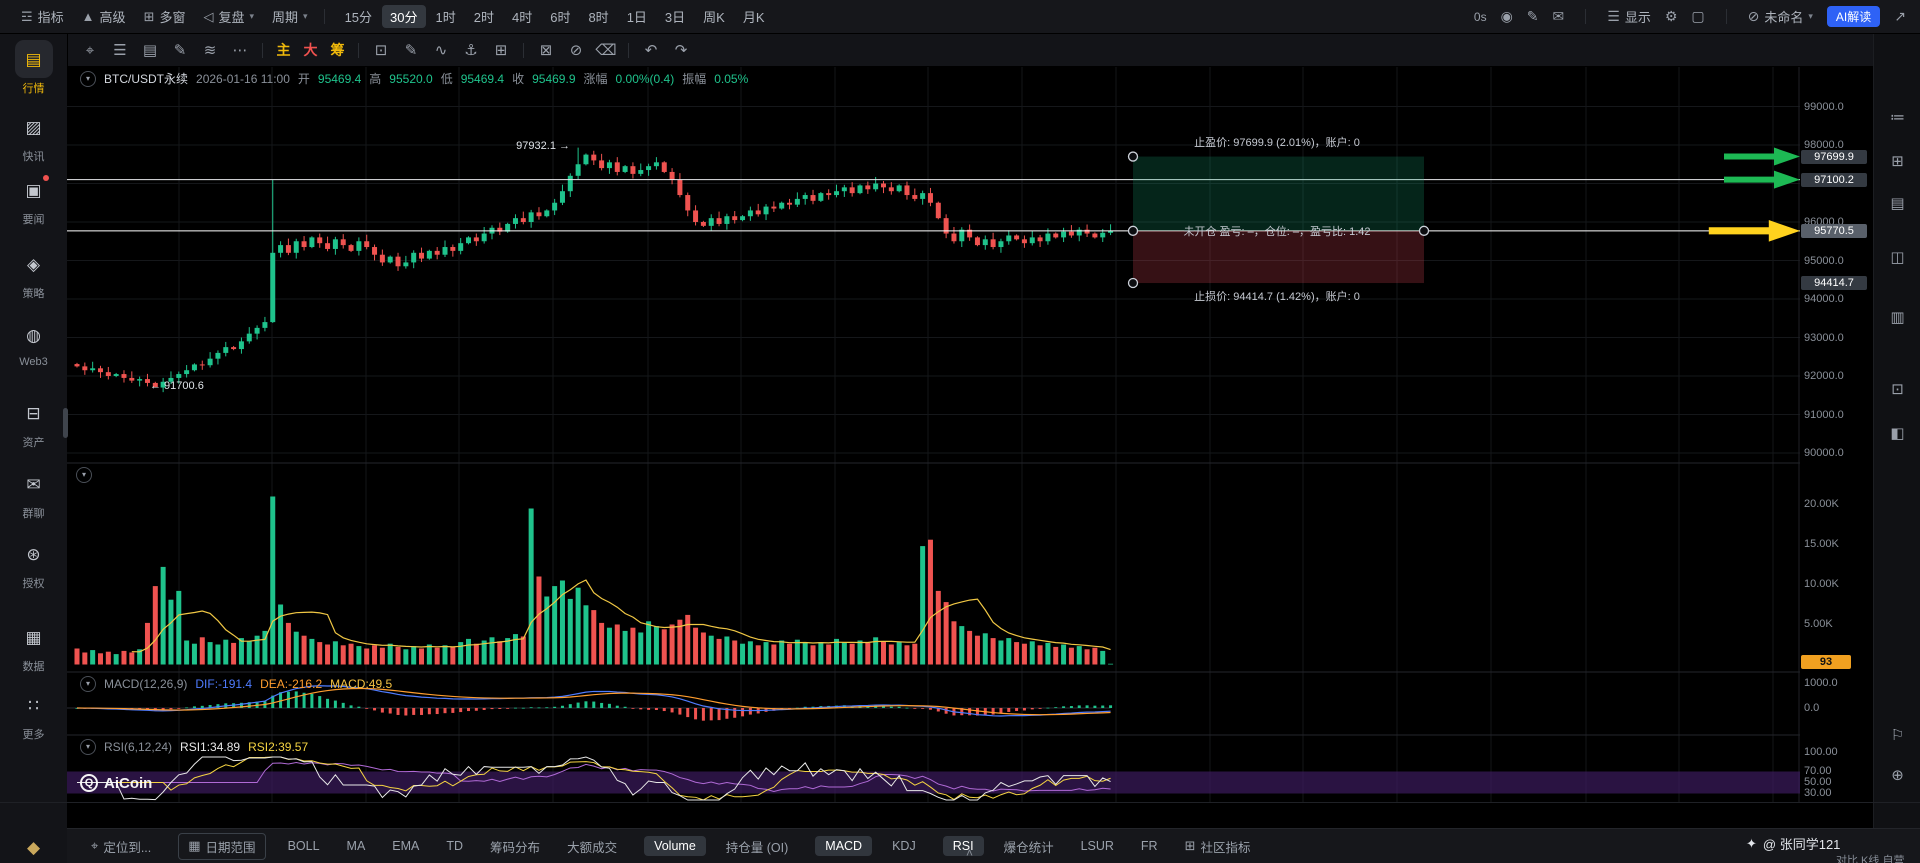 The width and height of the screenshot is (1920, 863). Describe the element at coordinates (560, 17) in the screenshot. I see `timeframe-6时: 6时` at that location.